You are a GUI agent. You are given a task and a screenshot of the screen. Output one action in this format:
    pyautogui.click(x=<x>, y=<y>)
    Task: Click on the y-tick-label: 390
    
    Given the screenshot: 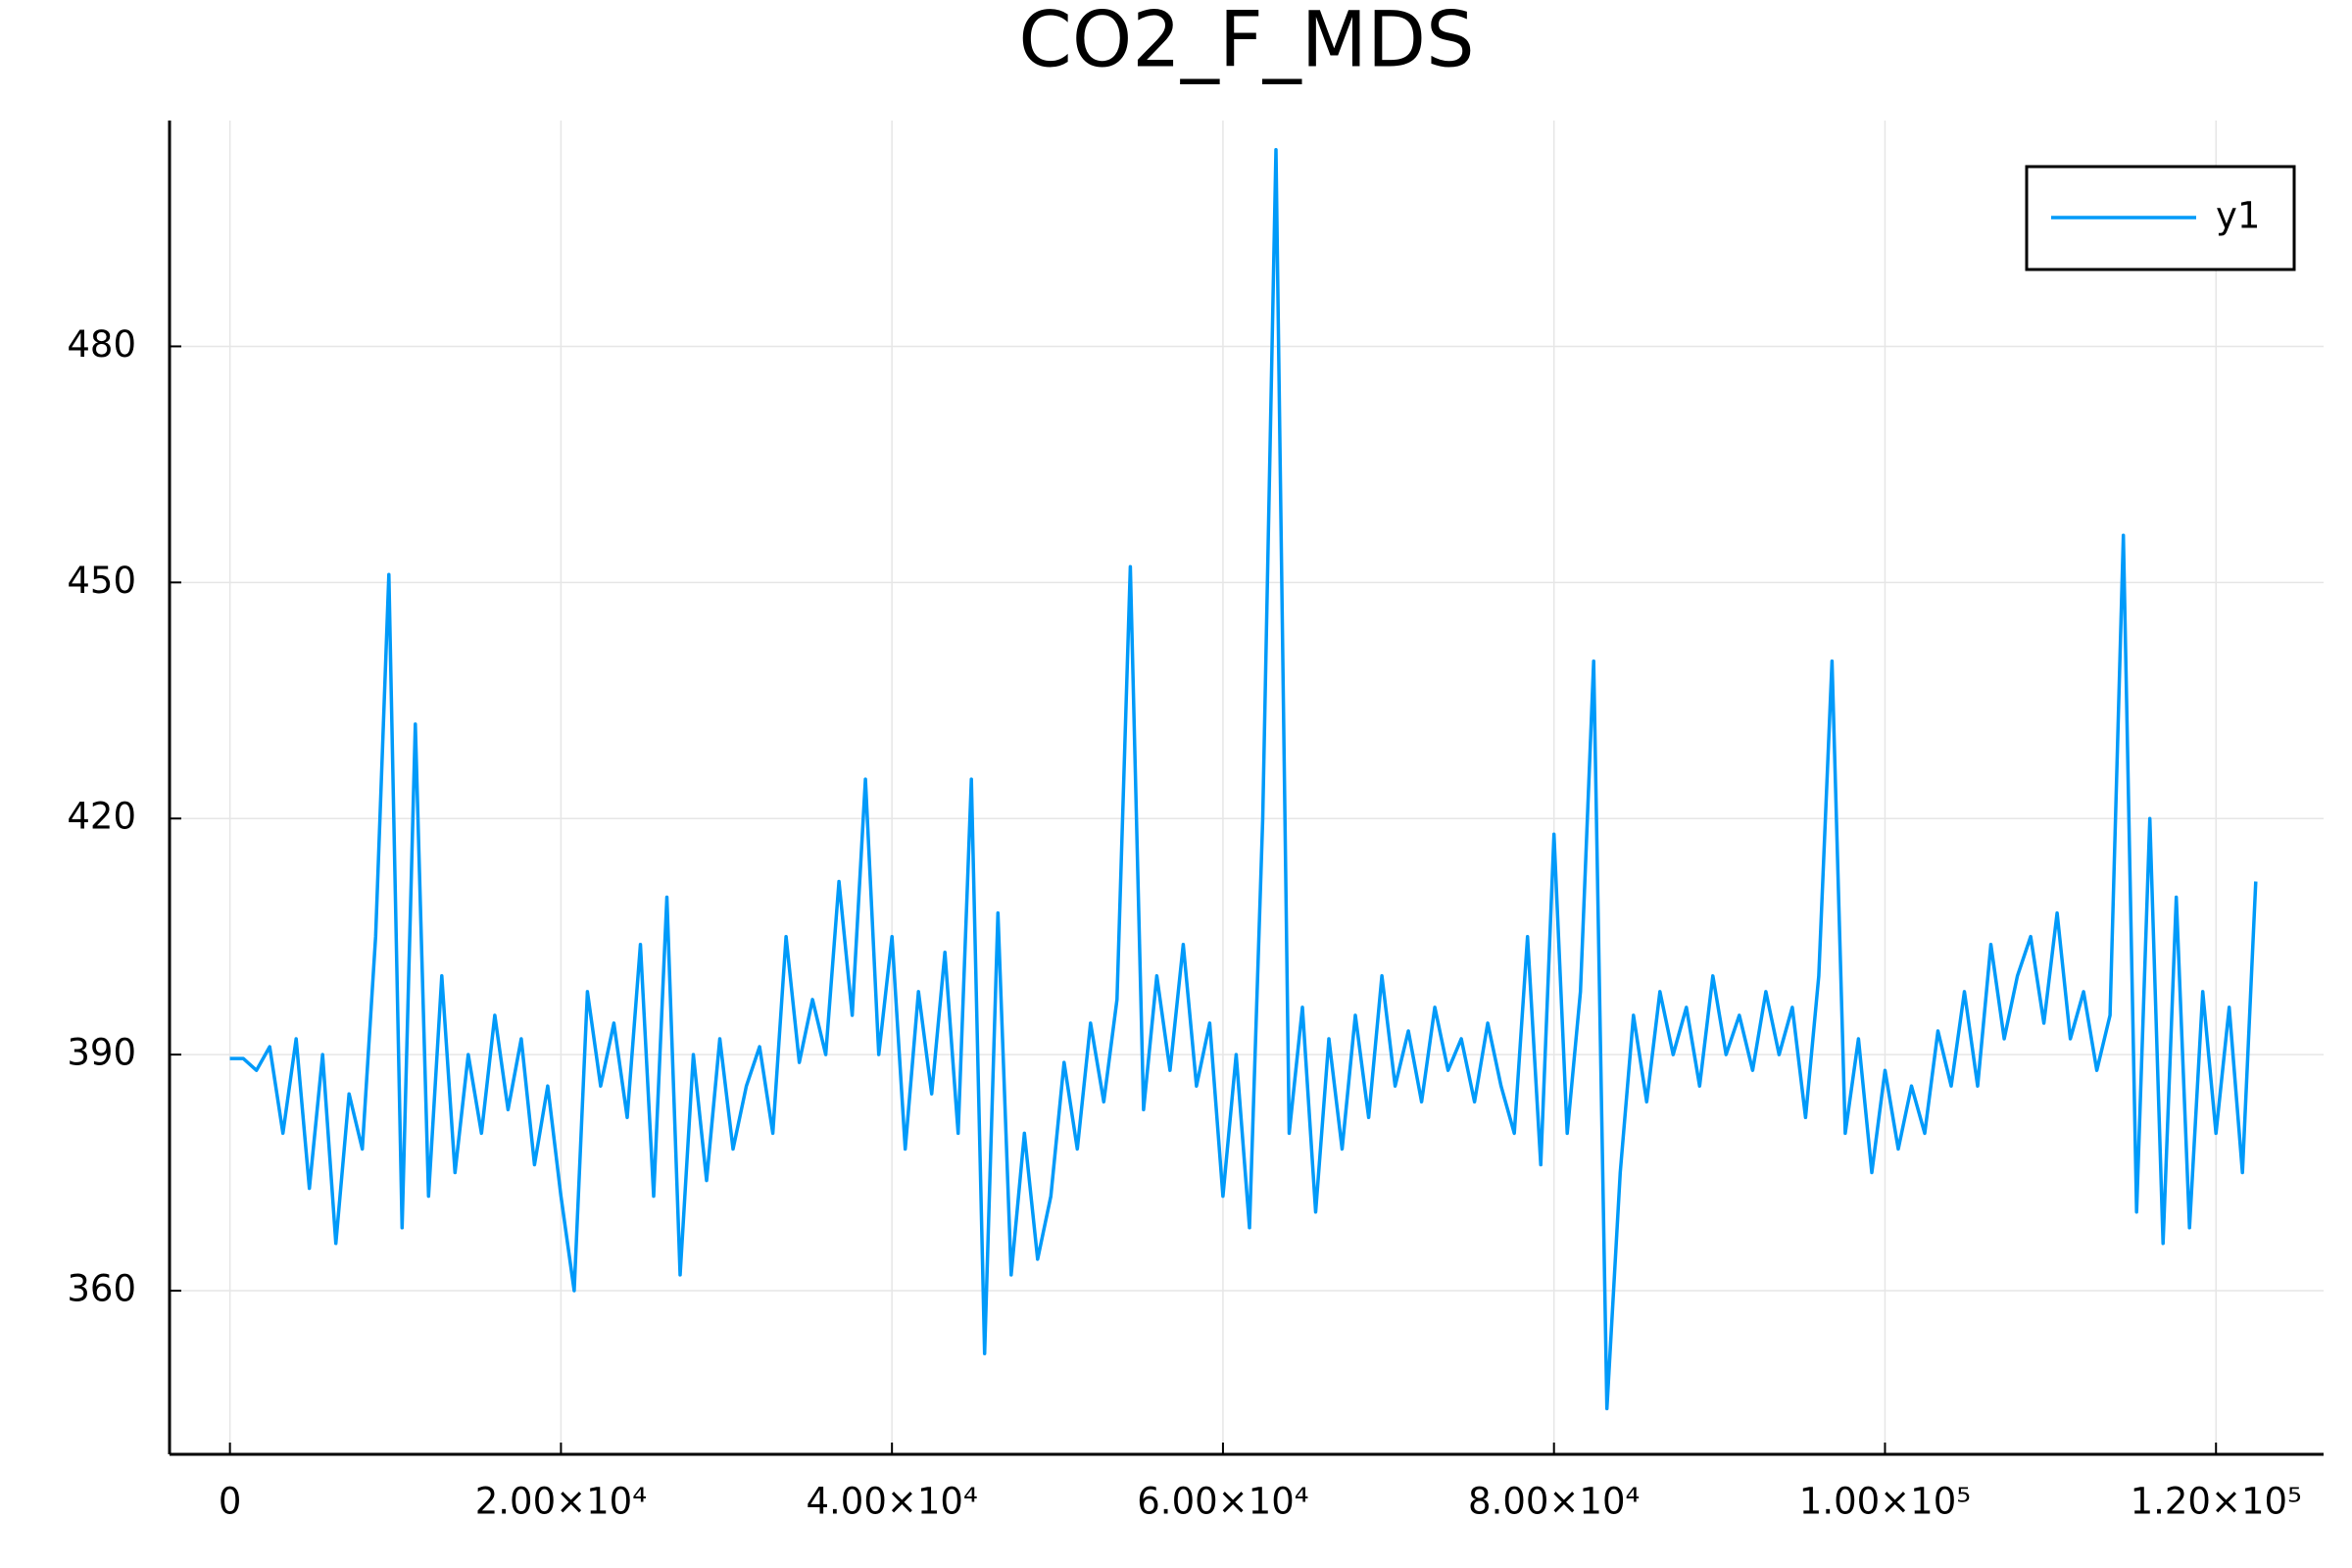 What is the action you would take?
    pyautogui.click(x=101, y=1053)
    